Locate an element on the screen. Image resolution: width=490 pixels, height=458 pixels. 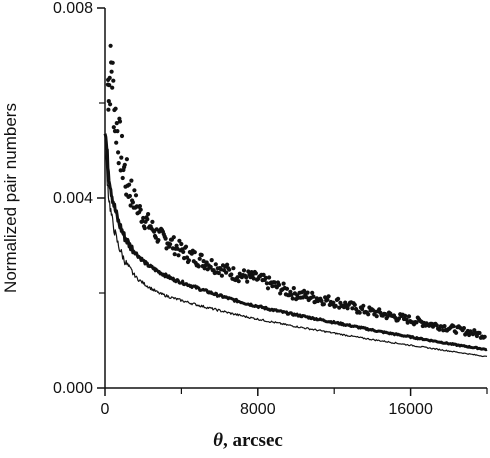
x-tick-label: 0 is located at coordinates (105, 409).